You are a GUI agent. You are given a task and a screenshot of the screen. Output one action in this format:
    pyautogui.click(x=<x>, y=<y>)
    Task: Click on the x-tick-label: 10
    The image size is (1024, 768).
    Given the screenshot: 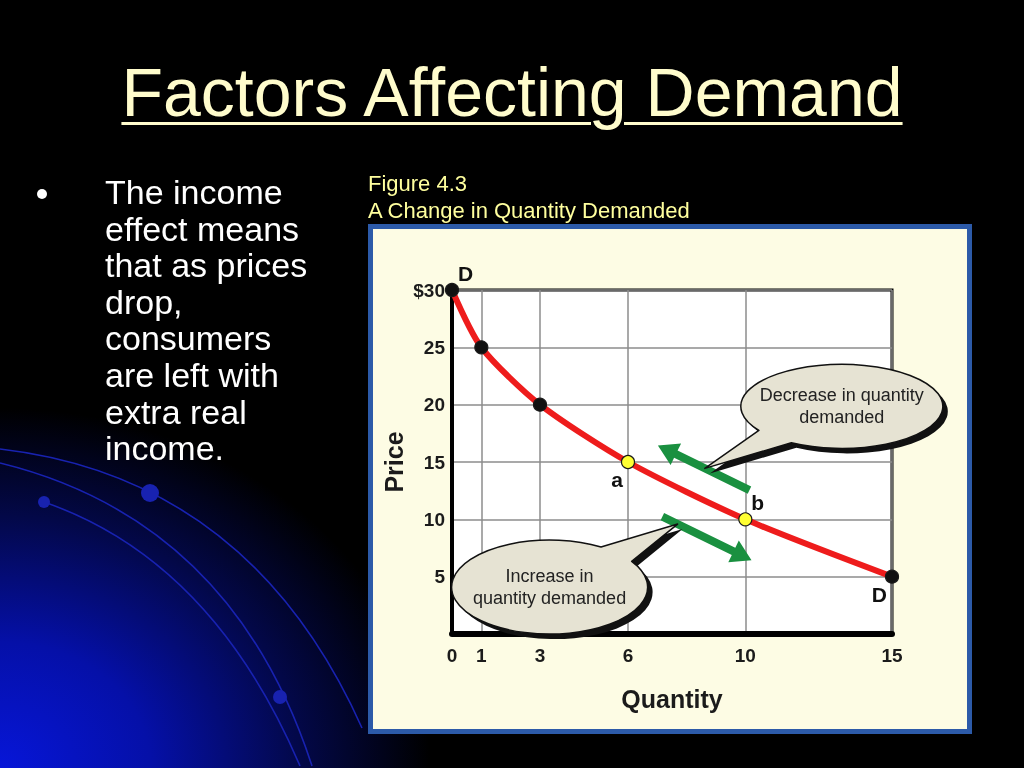 What is the action you would take?
    pyautogui.click(x=745, y=655)
    